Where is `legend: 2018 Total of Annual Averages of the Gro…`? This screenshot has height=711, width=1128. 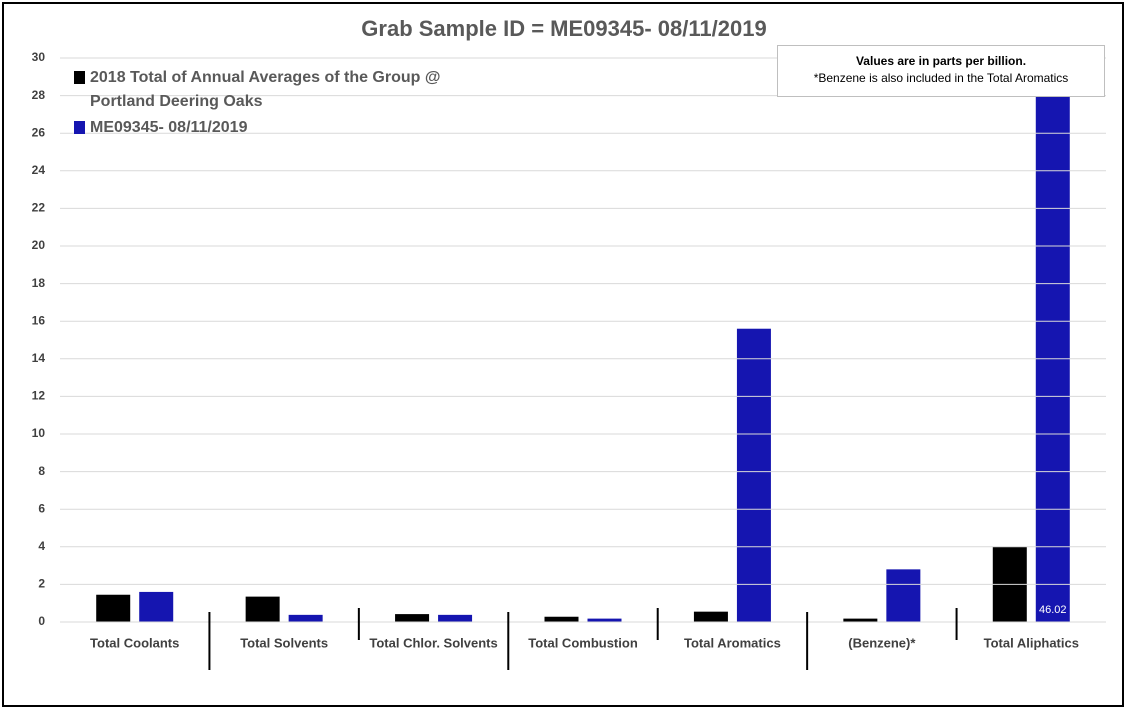
legend: 2018 Total of Annual Averages of the Gro… is located at coordinates (274, 104).